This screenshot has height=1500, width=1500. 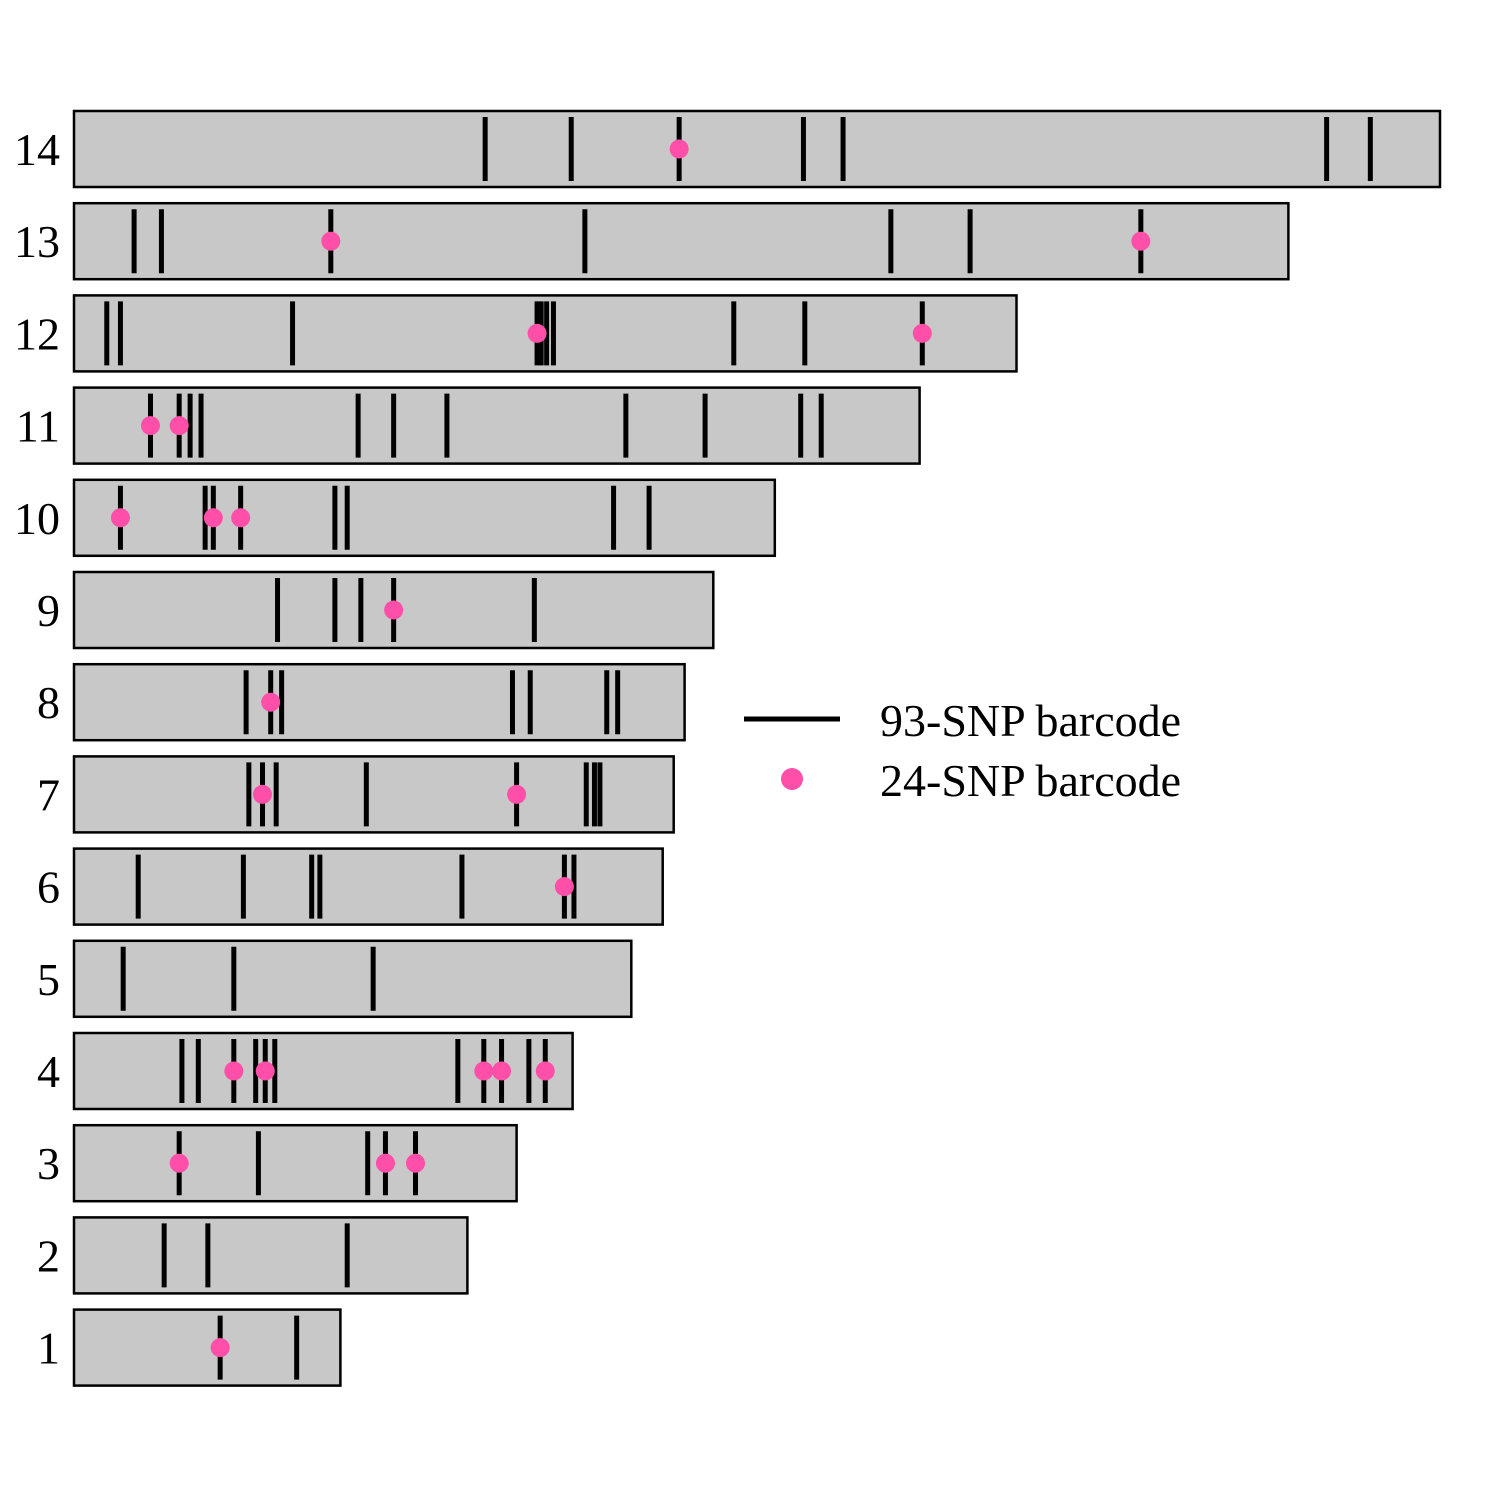 I want to click on chromosome-row-3: 3, so click(x=277, y=1163).